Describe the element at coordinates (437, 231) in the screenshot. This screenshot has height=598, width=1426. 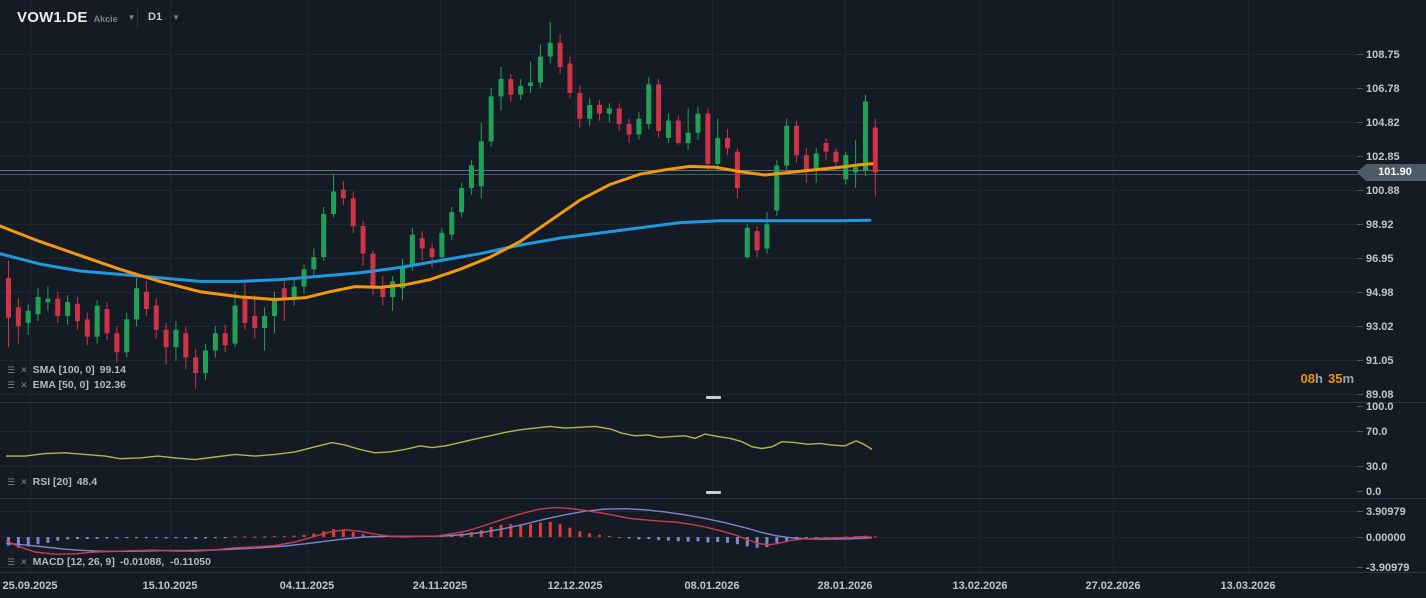
I see `ema-line` at that location.